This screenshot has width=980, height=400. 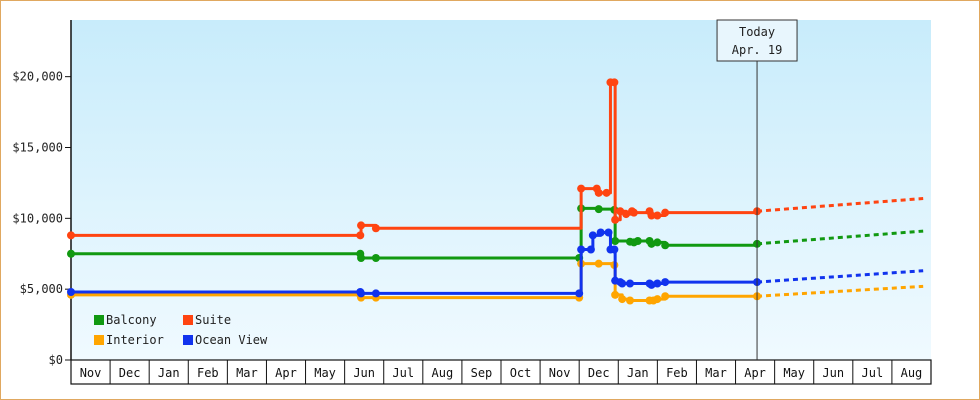 What do you see at coordinates (37, 148) in the screenshot?
I see `y-tick-label: $15,000` at bounding box center [37, 148].